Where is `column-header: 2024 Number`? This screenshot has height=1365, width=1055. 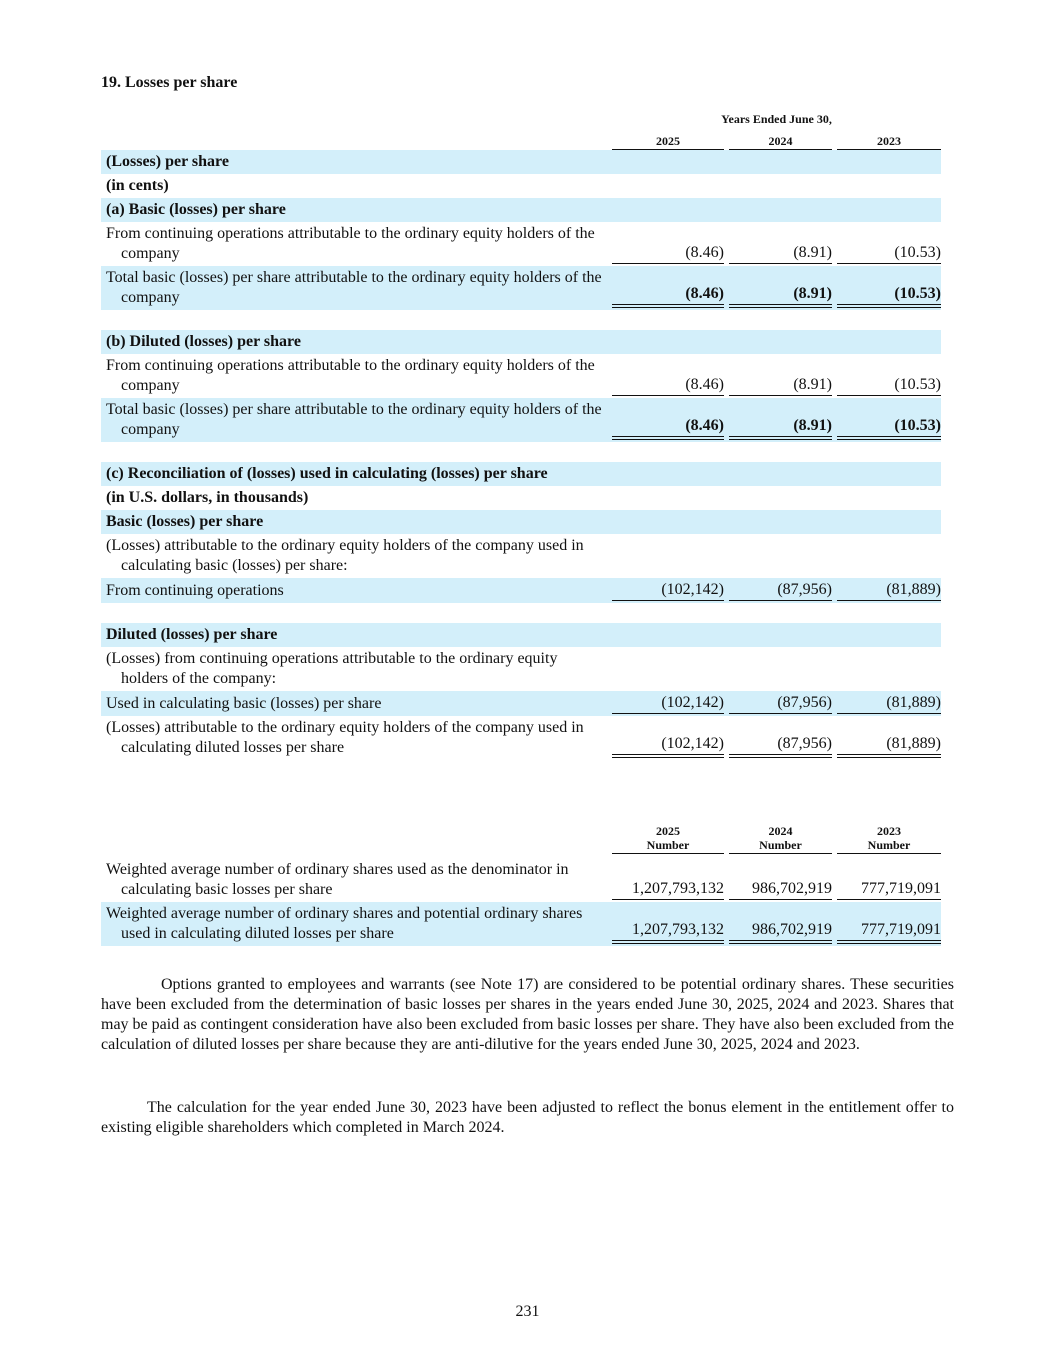
column-header: 2024 Number is located at coordinates (778, 841).